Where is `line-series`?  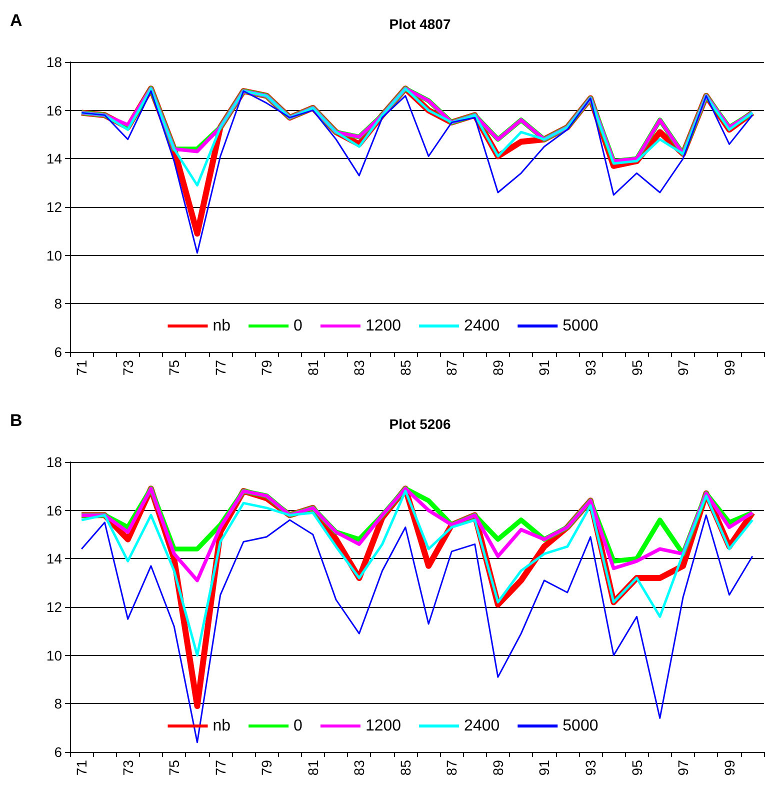 line-series is located at coordinates (417, 534).